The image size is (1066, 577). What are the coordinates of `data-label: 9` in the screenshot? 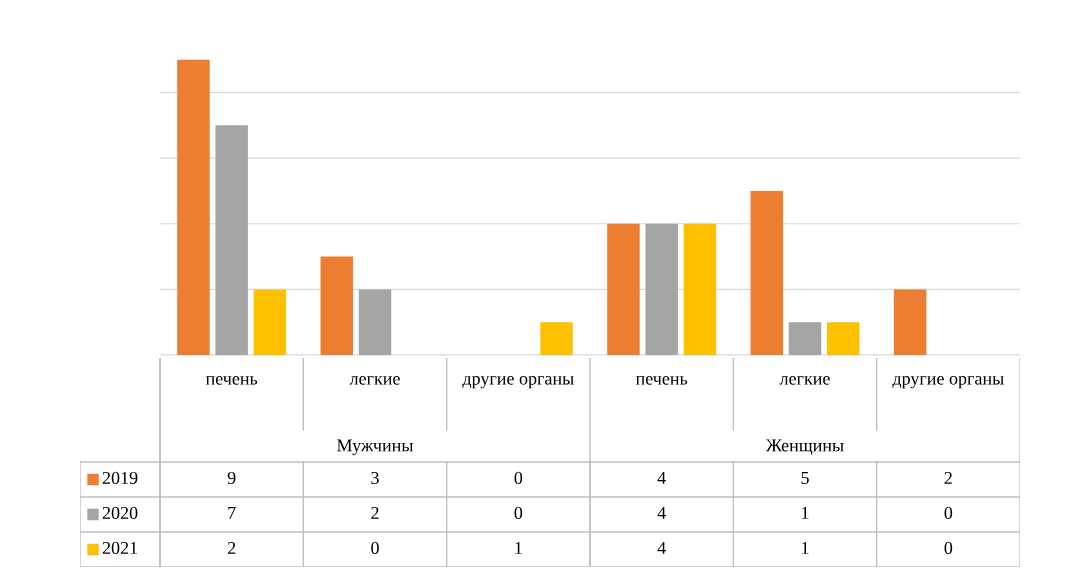 It's located at (231, 478).